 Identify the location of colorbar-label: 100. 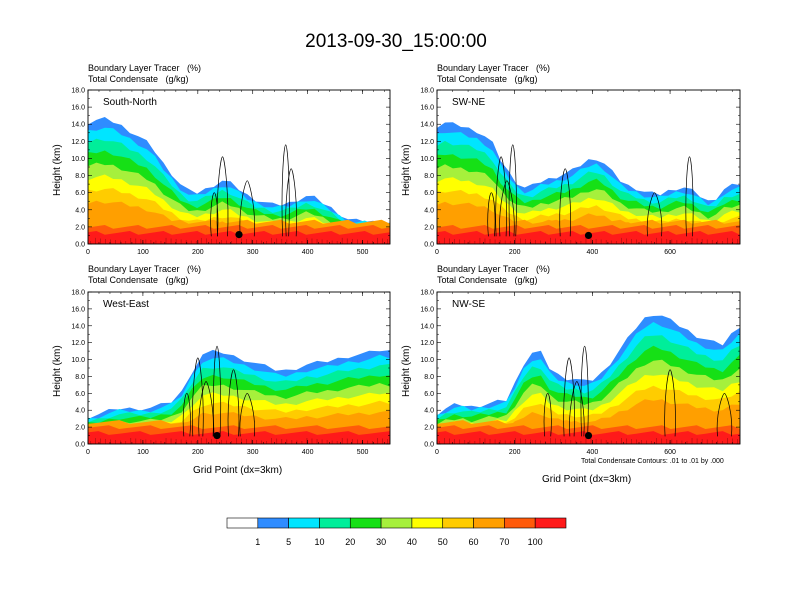
(535, 542).